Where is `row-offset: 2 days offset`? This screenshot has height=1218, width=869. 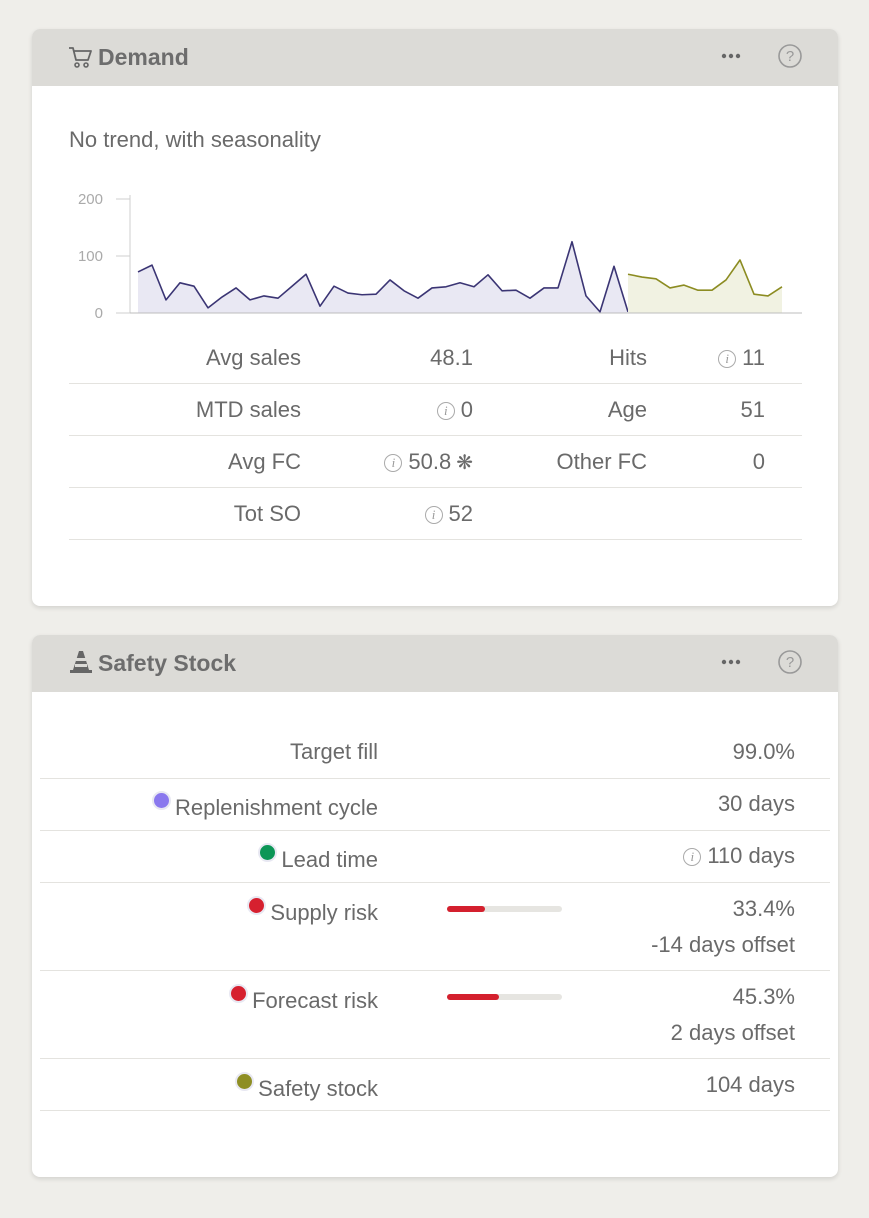 row-offset: 2 days offset is located at coordinates (732, 1032).